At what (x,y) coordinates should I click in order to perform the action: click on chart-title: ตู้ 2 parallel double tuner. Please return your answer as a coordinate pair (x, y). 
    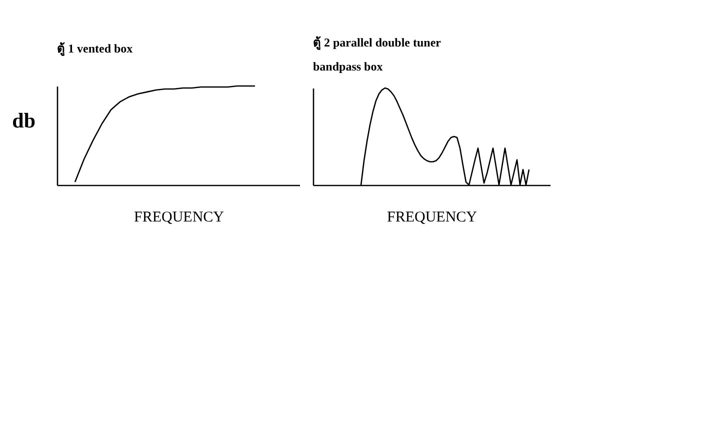
    Looking at the image, I should click on (377, 42).